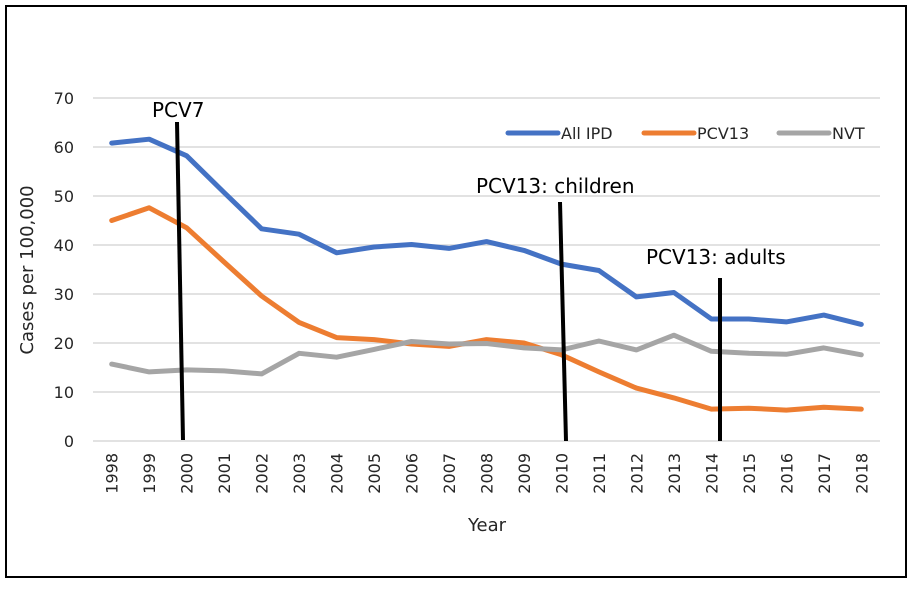  I want to click on series-line-nvt, so click(486, 354).